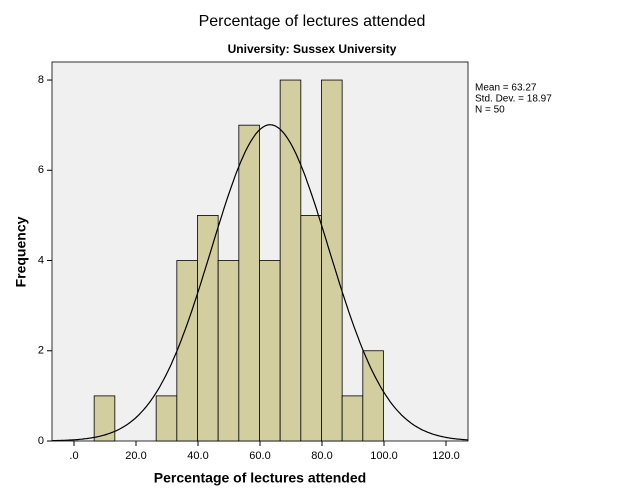 The image size is (625, 500). What do you see at coordinates (506, 88) in the screenshot?
I see `stats-label: Mean = 63.27` at bounding box center [506, 88].